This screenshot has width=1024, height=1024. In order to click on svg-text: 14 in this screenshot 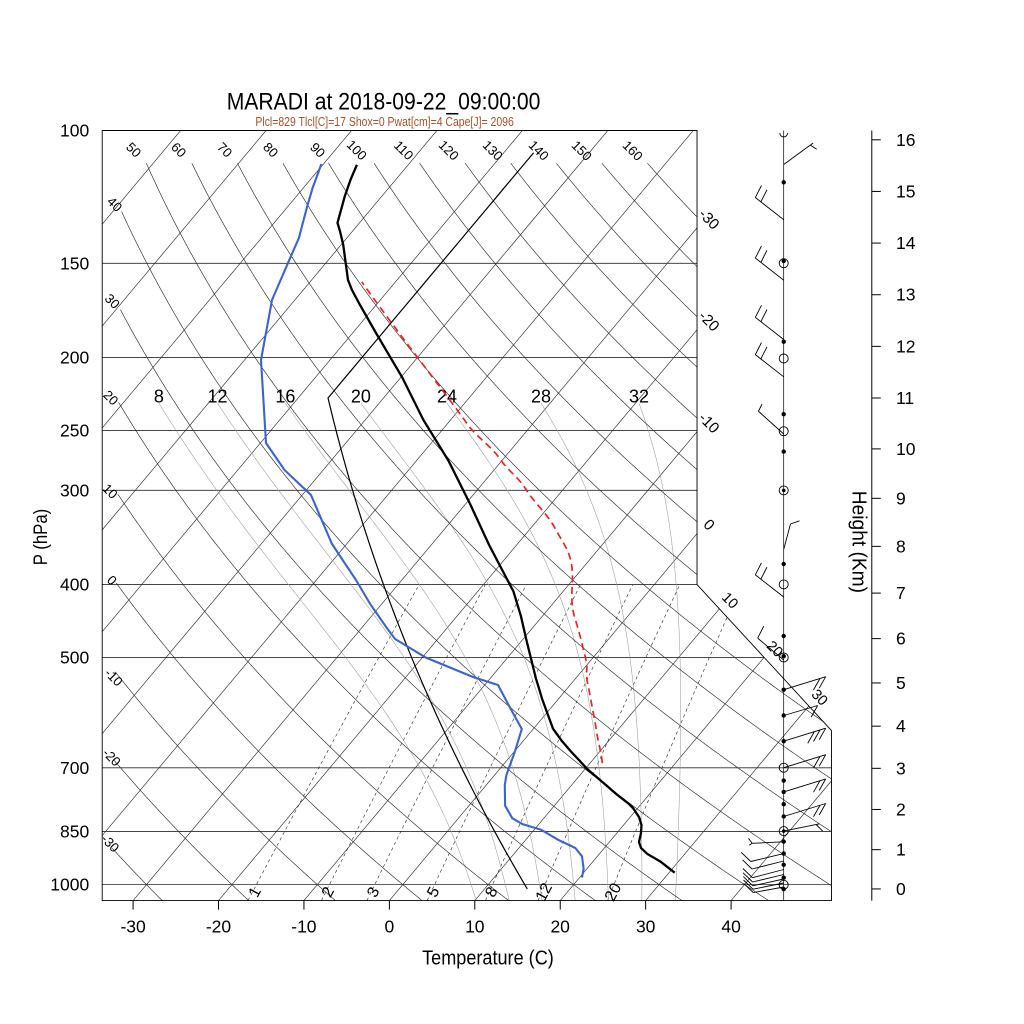, I will do `click(906, 243)`.